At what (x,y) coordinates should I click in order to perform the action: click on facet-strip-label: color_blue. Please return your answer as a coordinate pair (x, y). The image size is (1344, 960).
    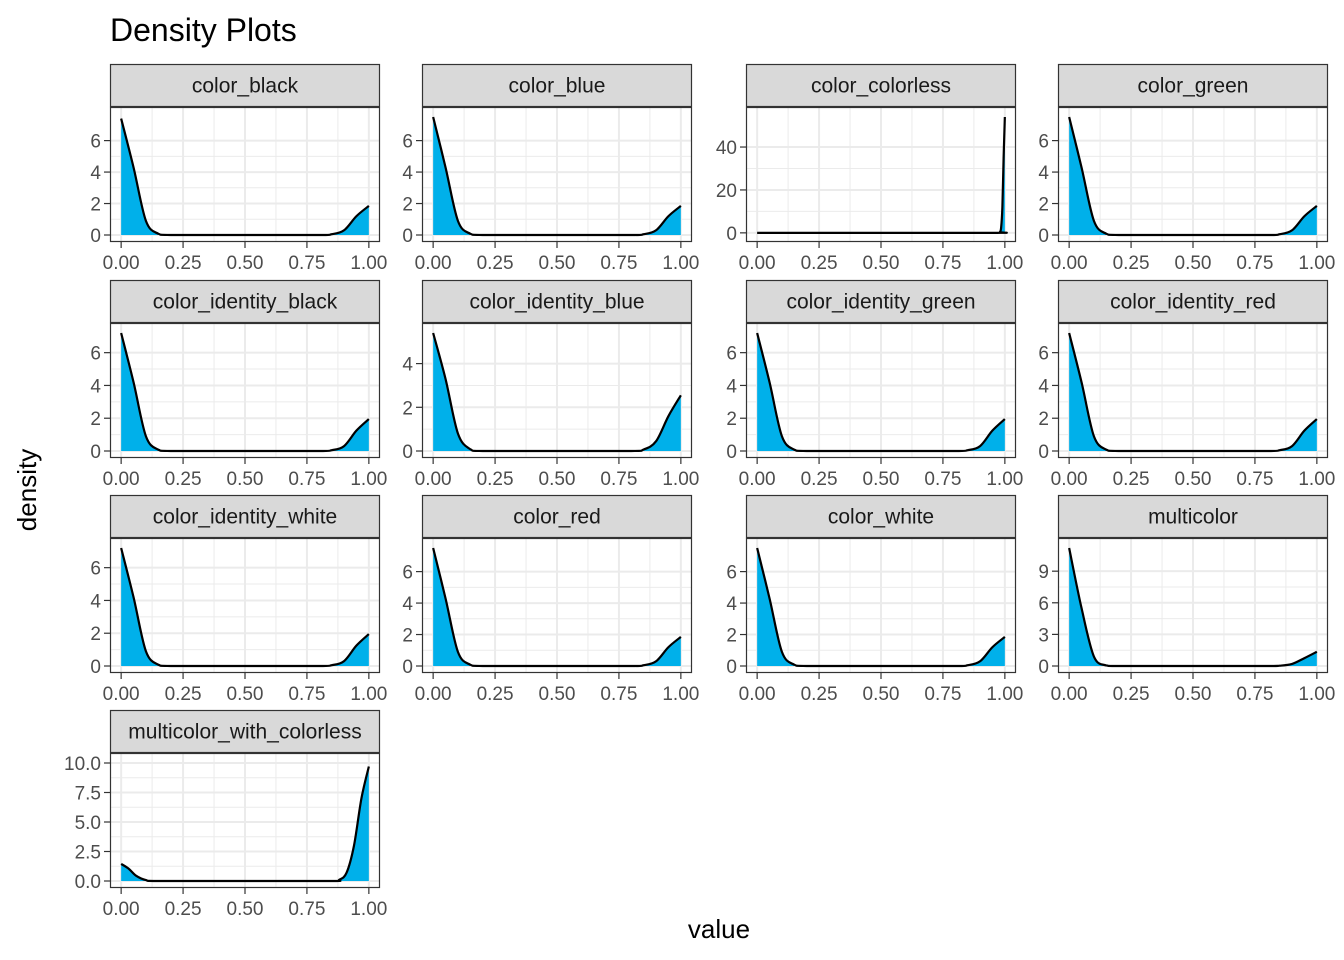
    Looking at the image, I should click on (557, 86).